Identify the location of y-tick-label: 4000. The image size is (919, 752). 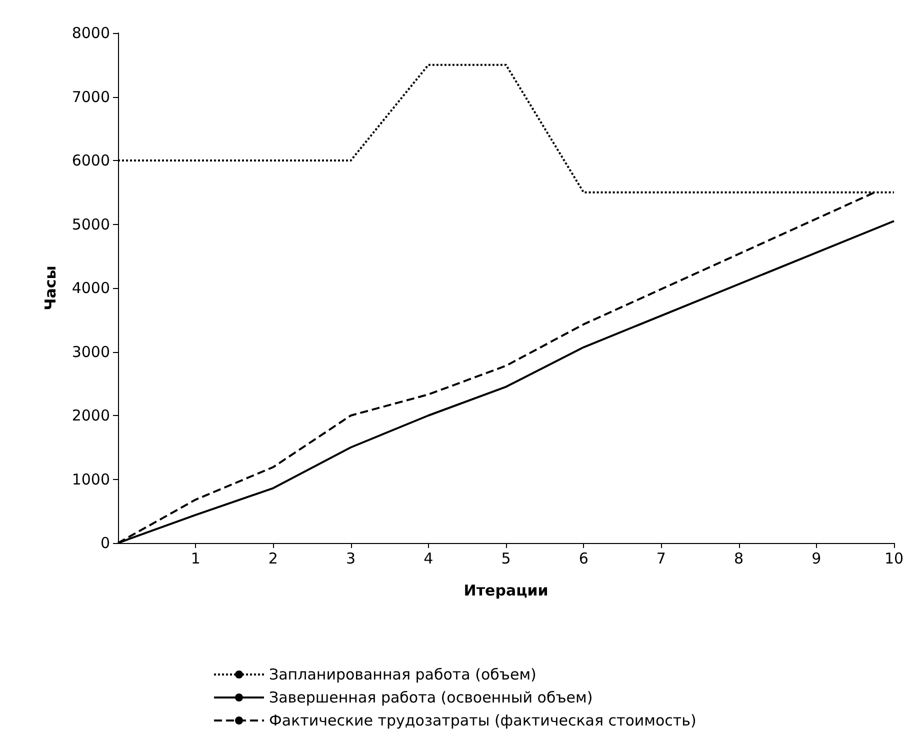
(91, 288).